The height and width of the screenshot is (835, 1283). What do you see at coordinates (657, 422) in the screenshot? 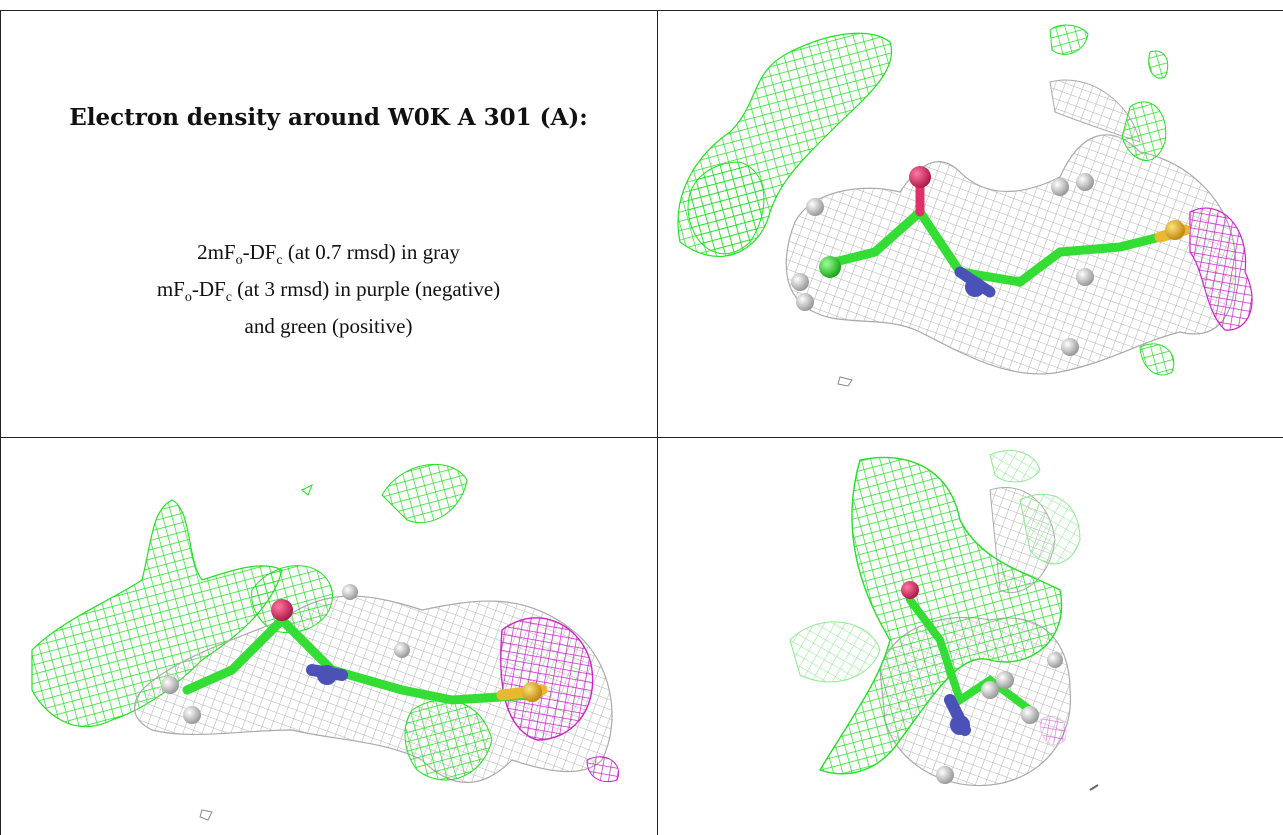
I see `center-divider` at bounding box center [657, 422].